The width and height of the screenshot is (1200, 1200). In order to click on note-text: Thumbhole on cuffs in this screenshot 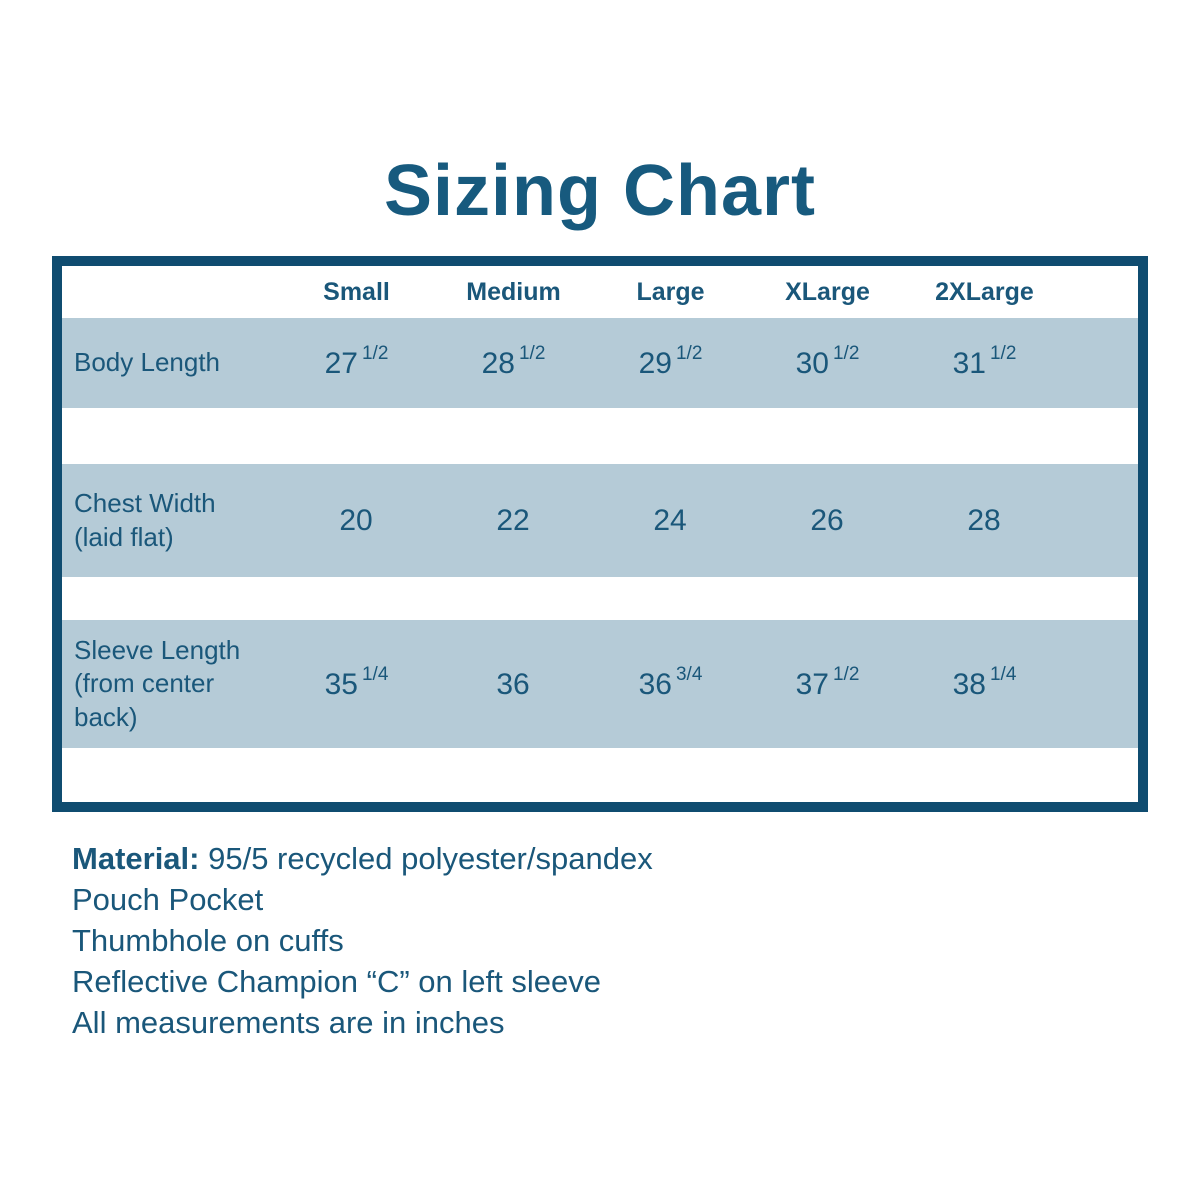, I will do `click(208, 940)`.